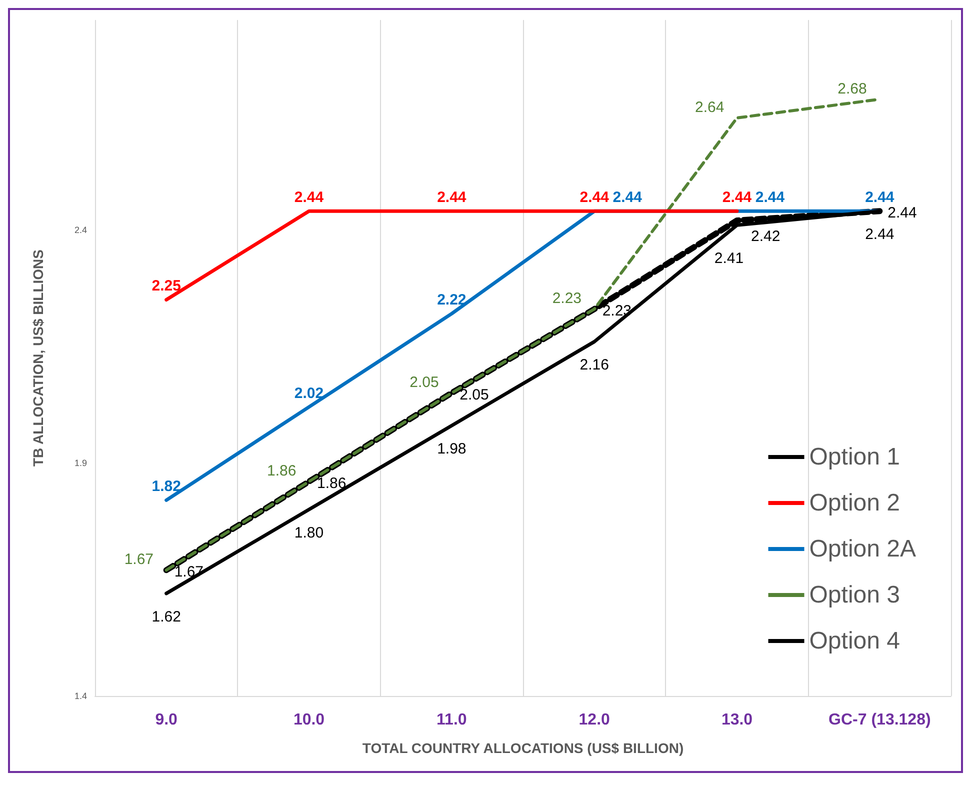  I want to click on y-axis-title: TB ALLOCATION, US$ BILLIONS, so click(38, 358).